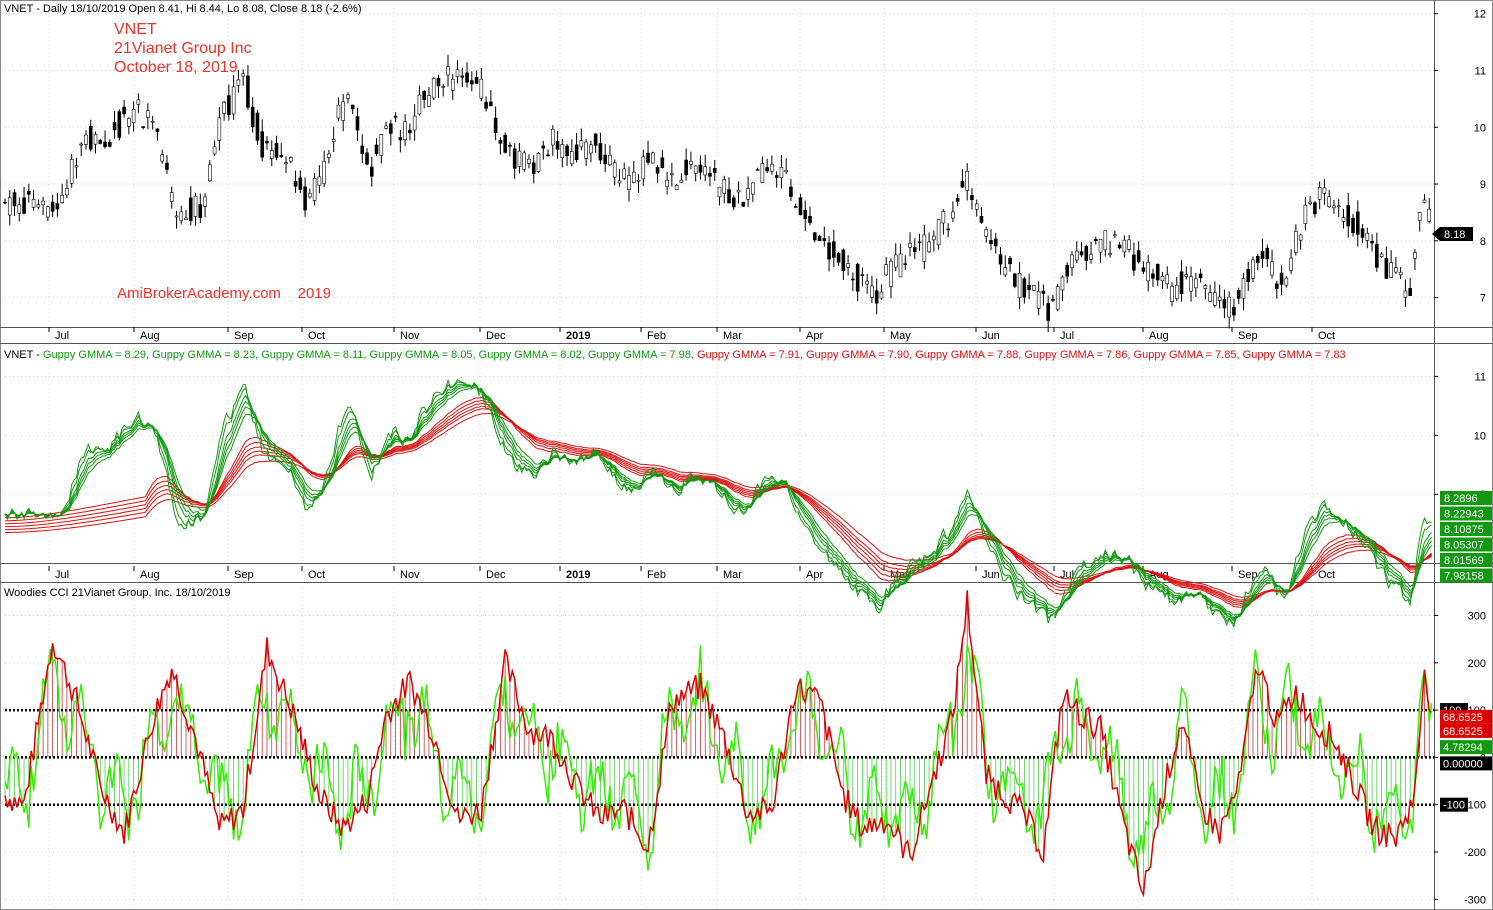 The width and height of the screenshot is (1493, 910). What do you see at coordinates (496, 575) in the screenshot?
I see `x-tick-label: Dec` at bounding box center [496, 575].